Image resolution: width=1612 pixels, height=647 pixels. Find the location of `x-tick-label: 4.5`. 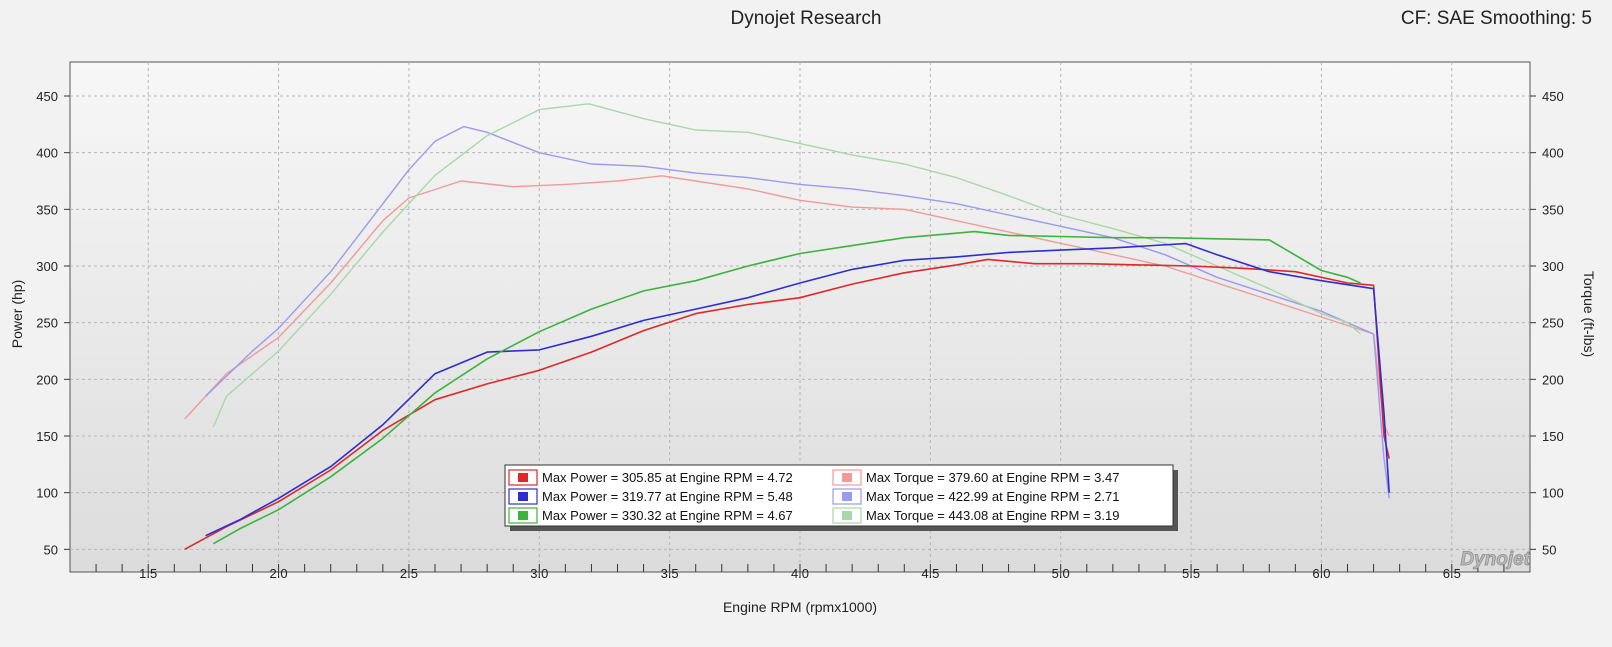

x-tick-label: 4.5 is located at coordinates (930, 573).